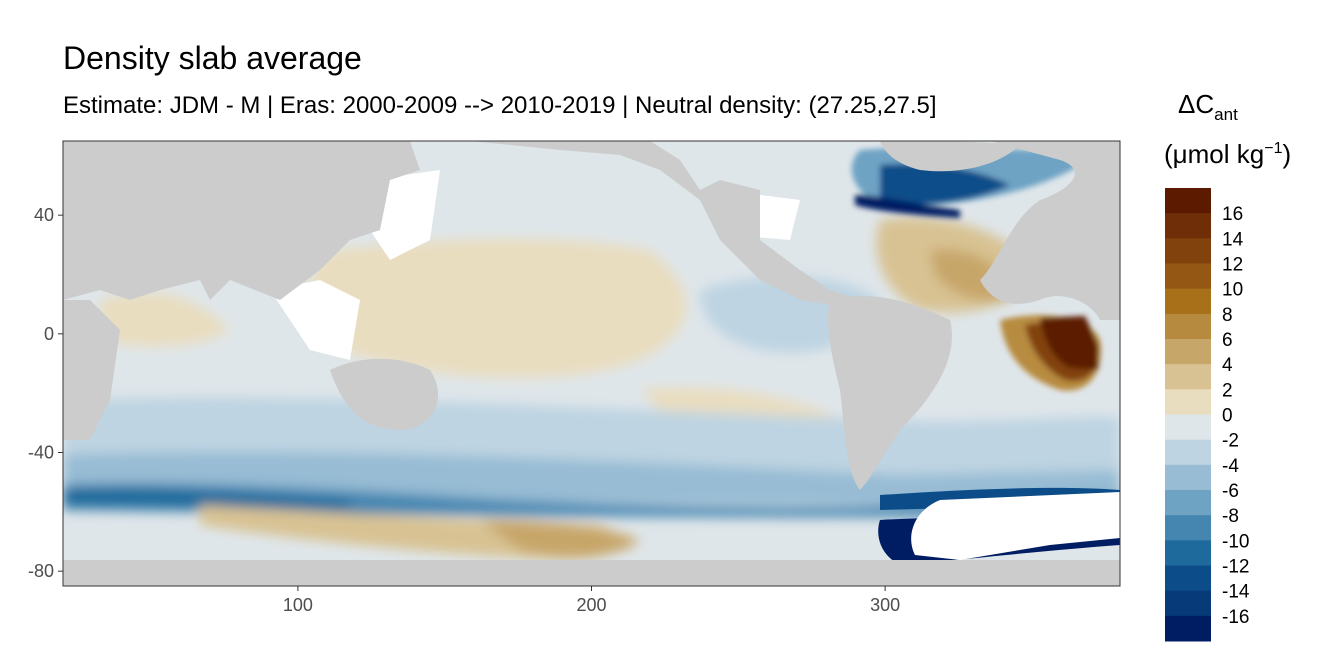 This screenshot has height=672, width=1344. Describe the element at coordinates (315, 320) in the screenshot. I see `no-data-indonesia` at that location.